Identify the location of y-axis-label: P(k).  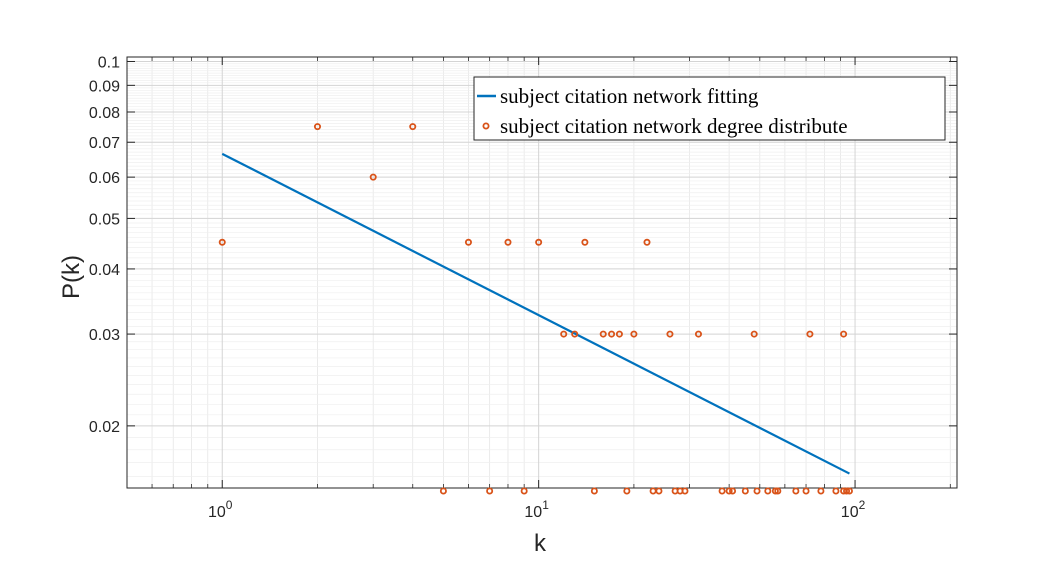
(71, 277).